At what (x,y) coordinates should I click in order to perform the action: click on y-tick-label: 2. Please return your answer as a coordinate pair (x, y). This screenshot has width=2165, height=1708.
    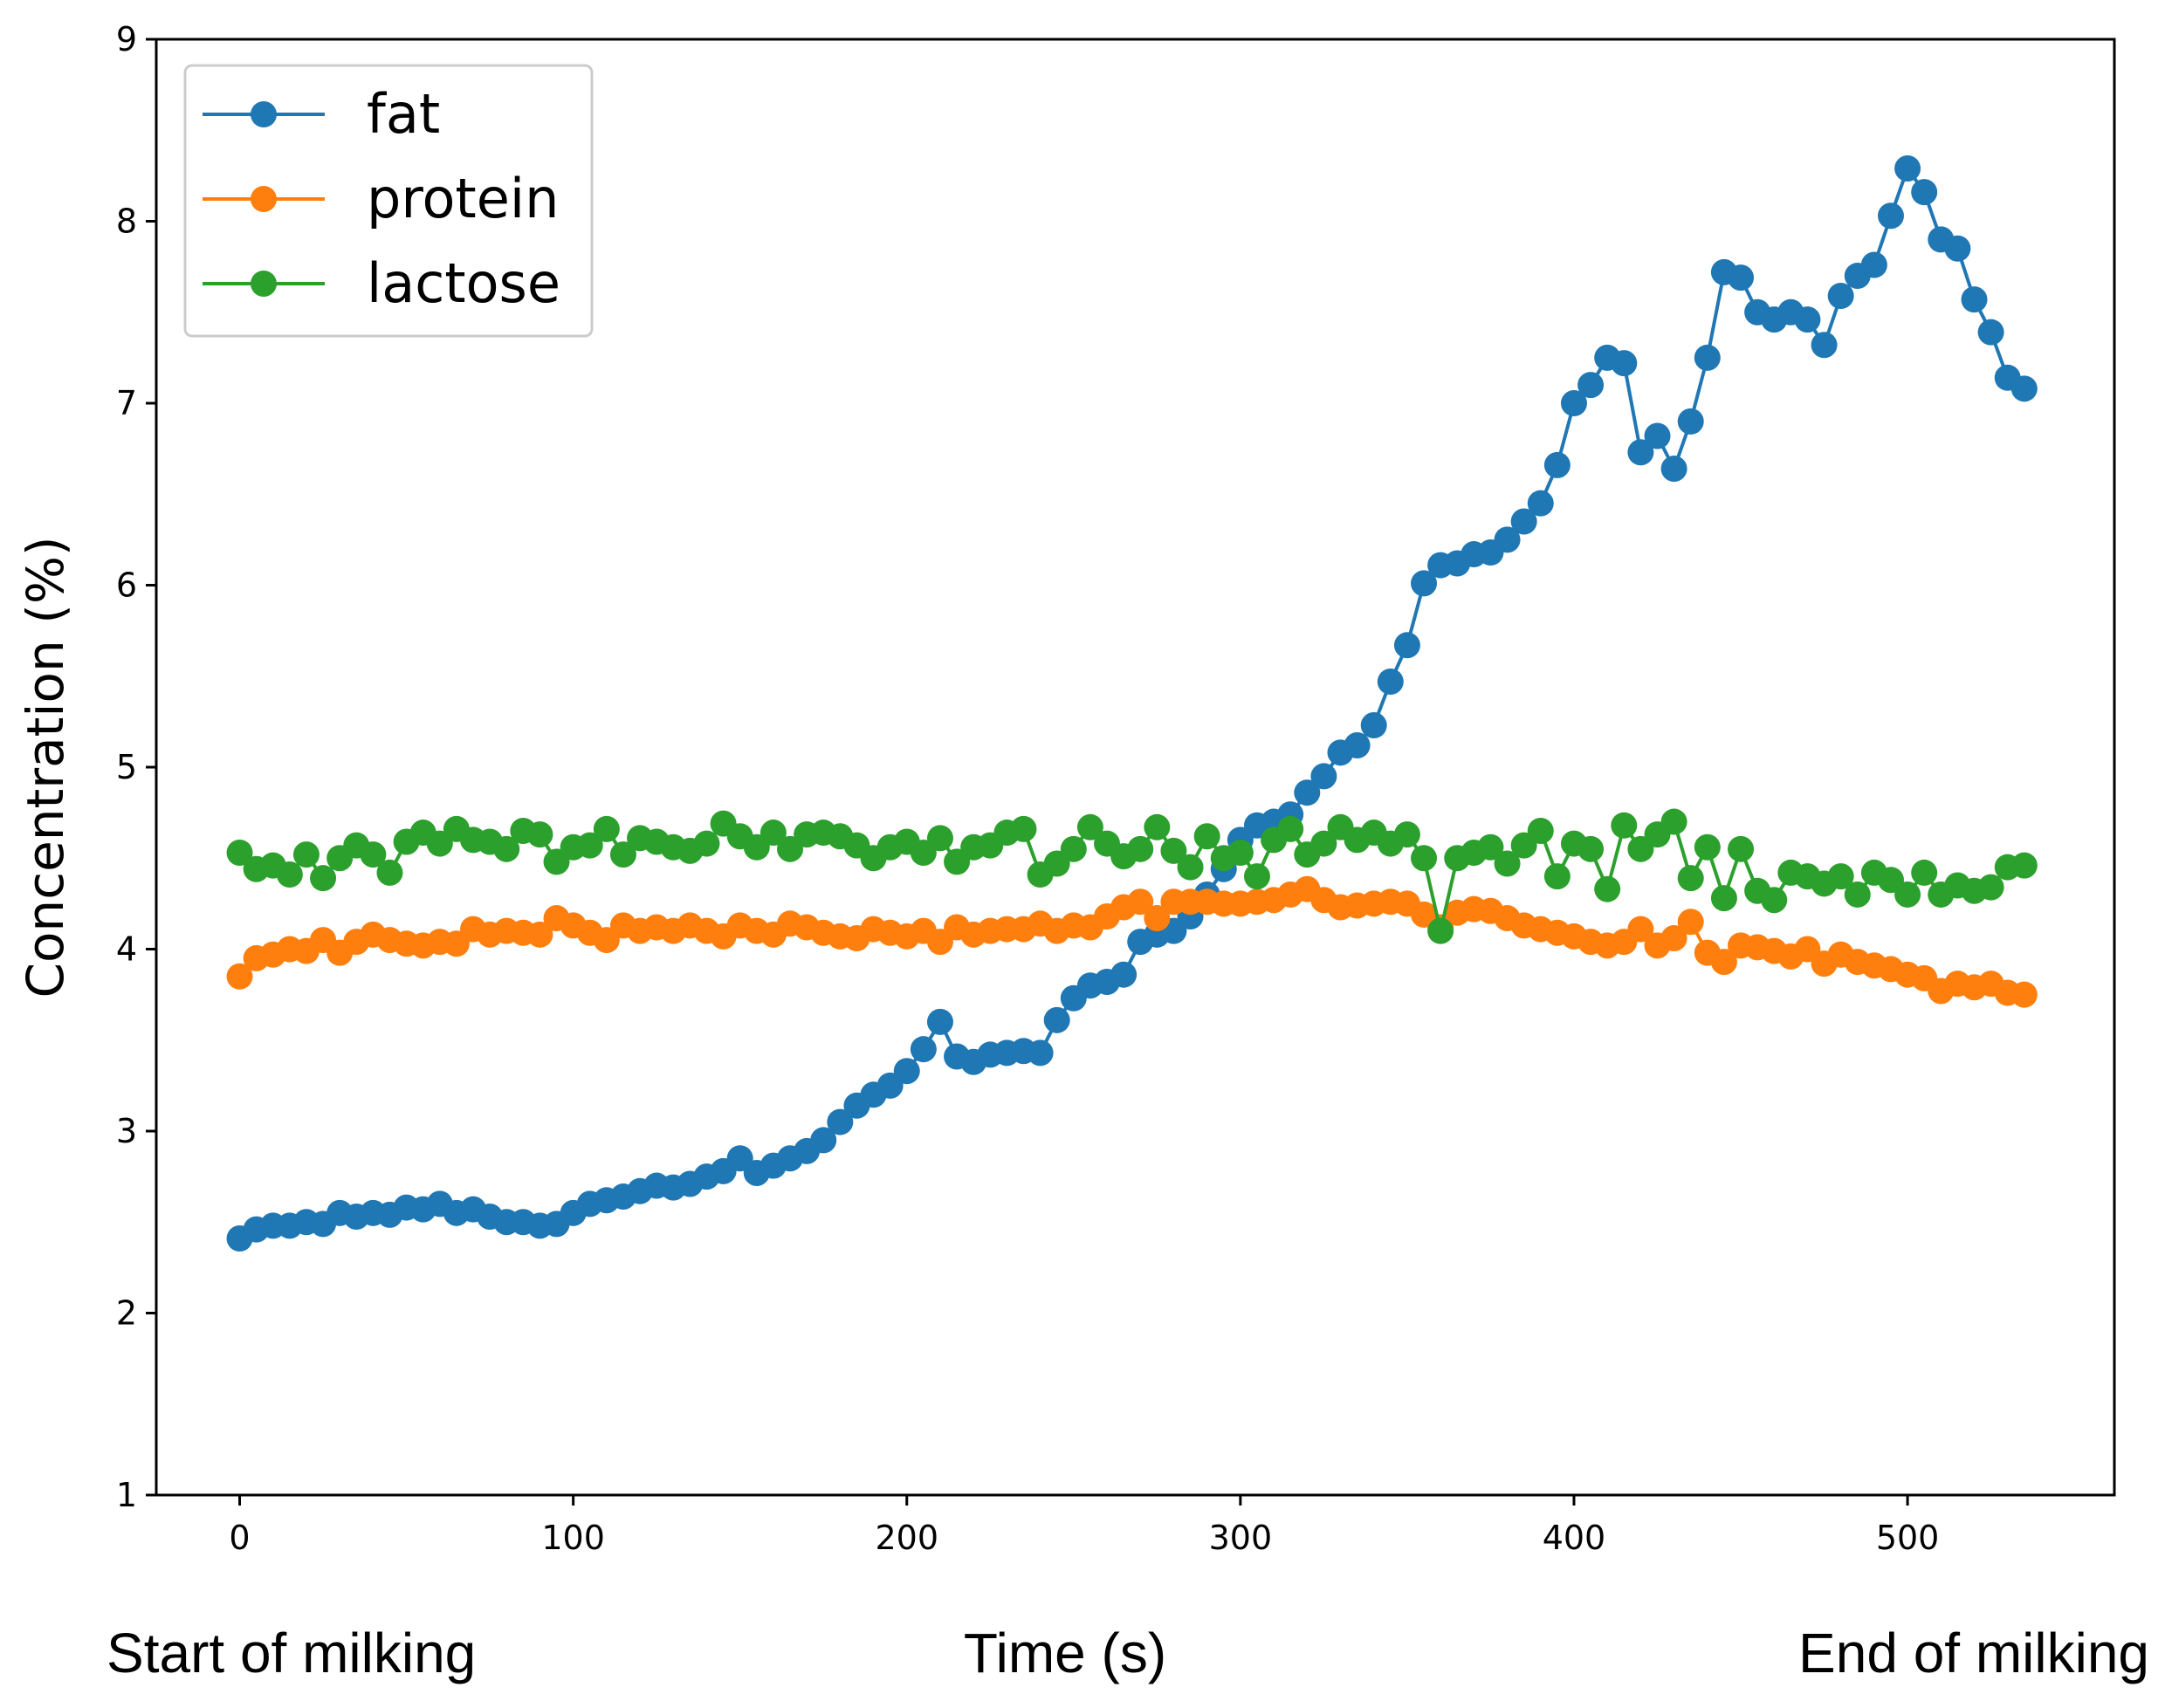
    Looking at the image, I should click on (126, 1313).